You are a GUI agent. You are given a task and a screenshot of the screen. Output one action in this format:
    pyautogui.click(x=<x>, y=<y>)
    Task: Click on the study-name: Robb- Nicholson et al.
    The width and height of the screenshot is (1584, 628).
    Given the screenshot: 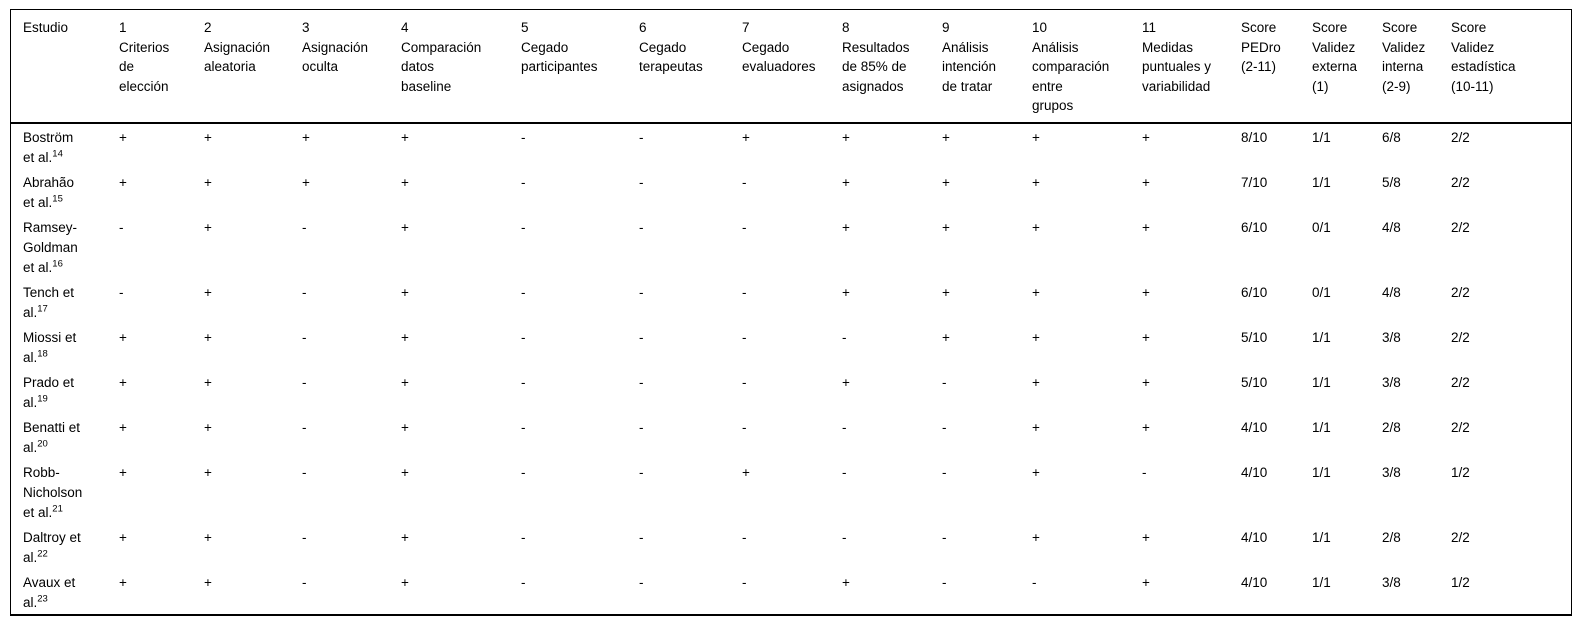 What is the action you would take?
    pyautogui.click(x=53, y=492)
    